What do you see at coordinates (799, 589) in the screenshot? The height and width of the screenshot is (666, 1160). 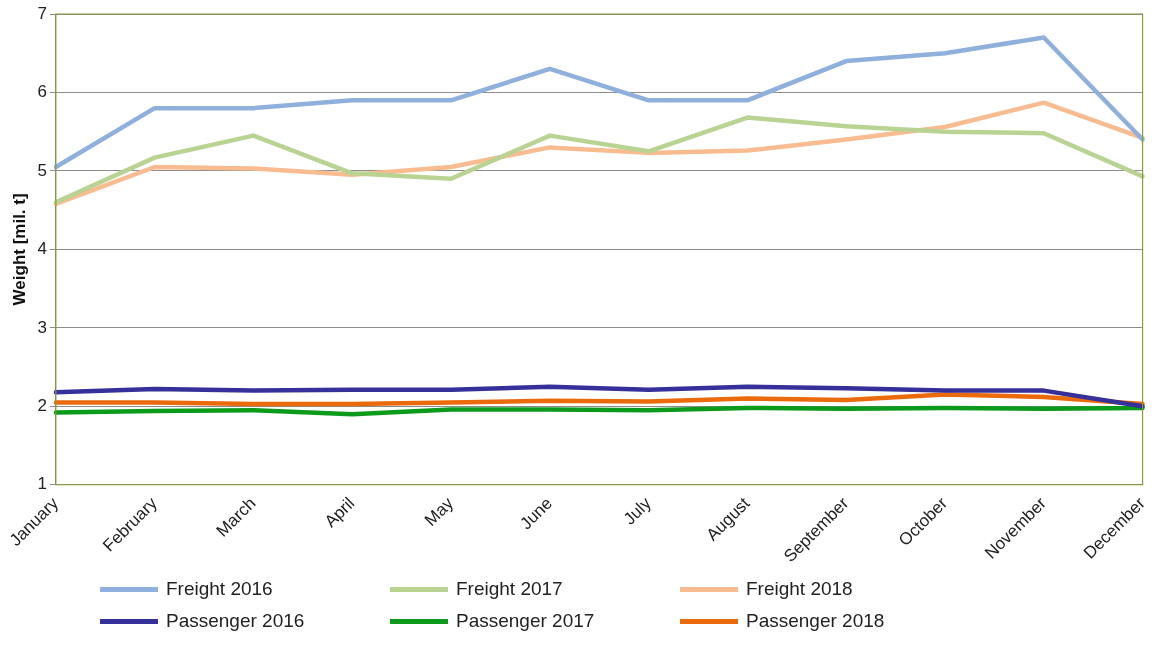 I see `legend-label: Freight 2018` at bounding box center [799, 589].